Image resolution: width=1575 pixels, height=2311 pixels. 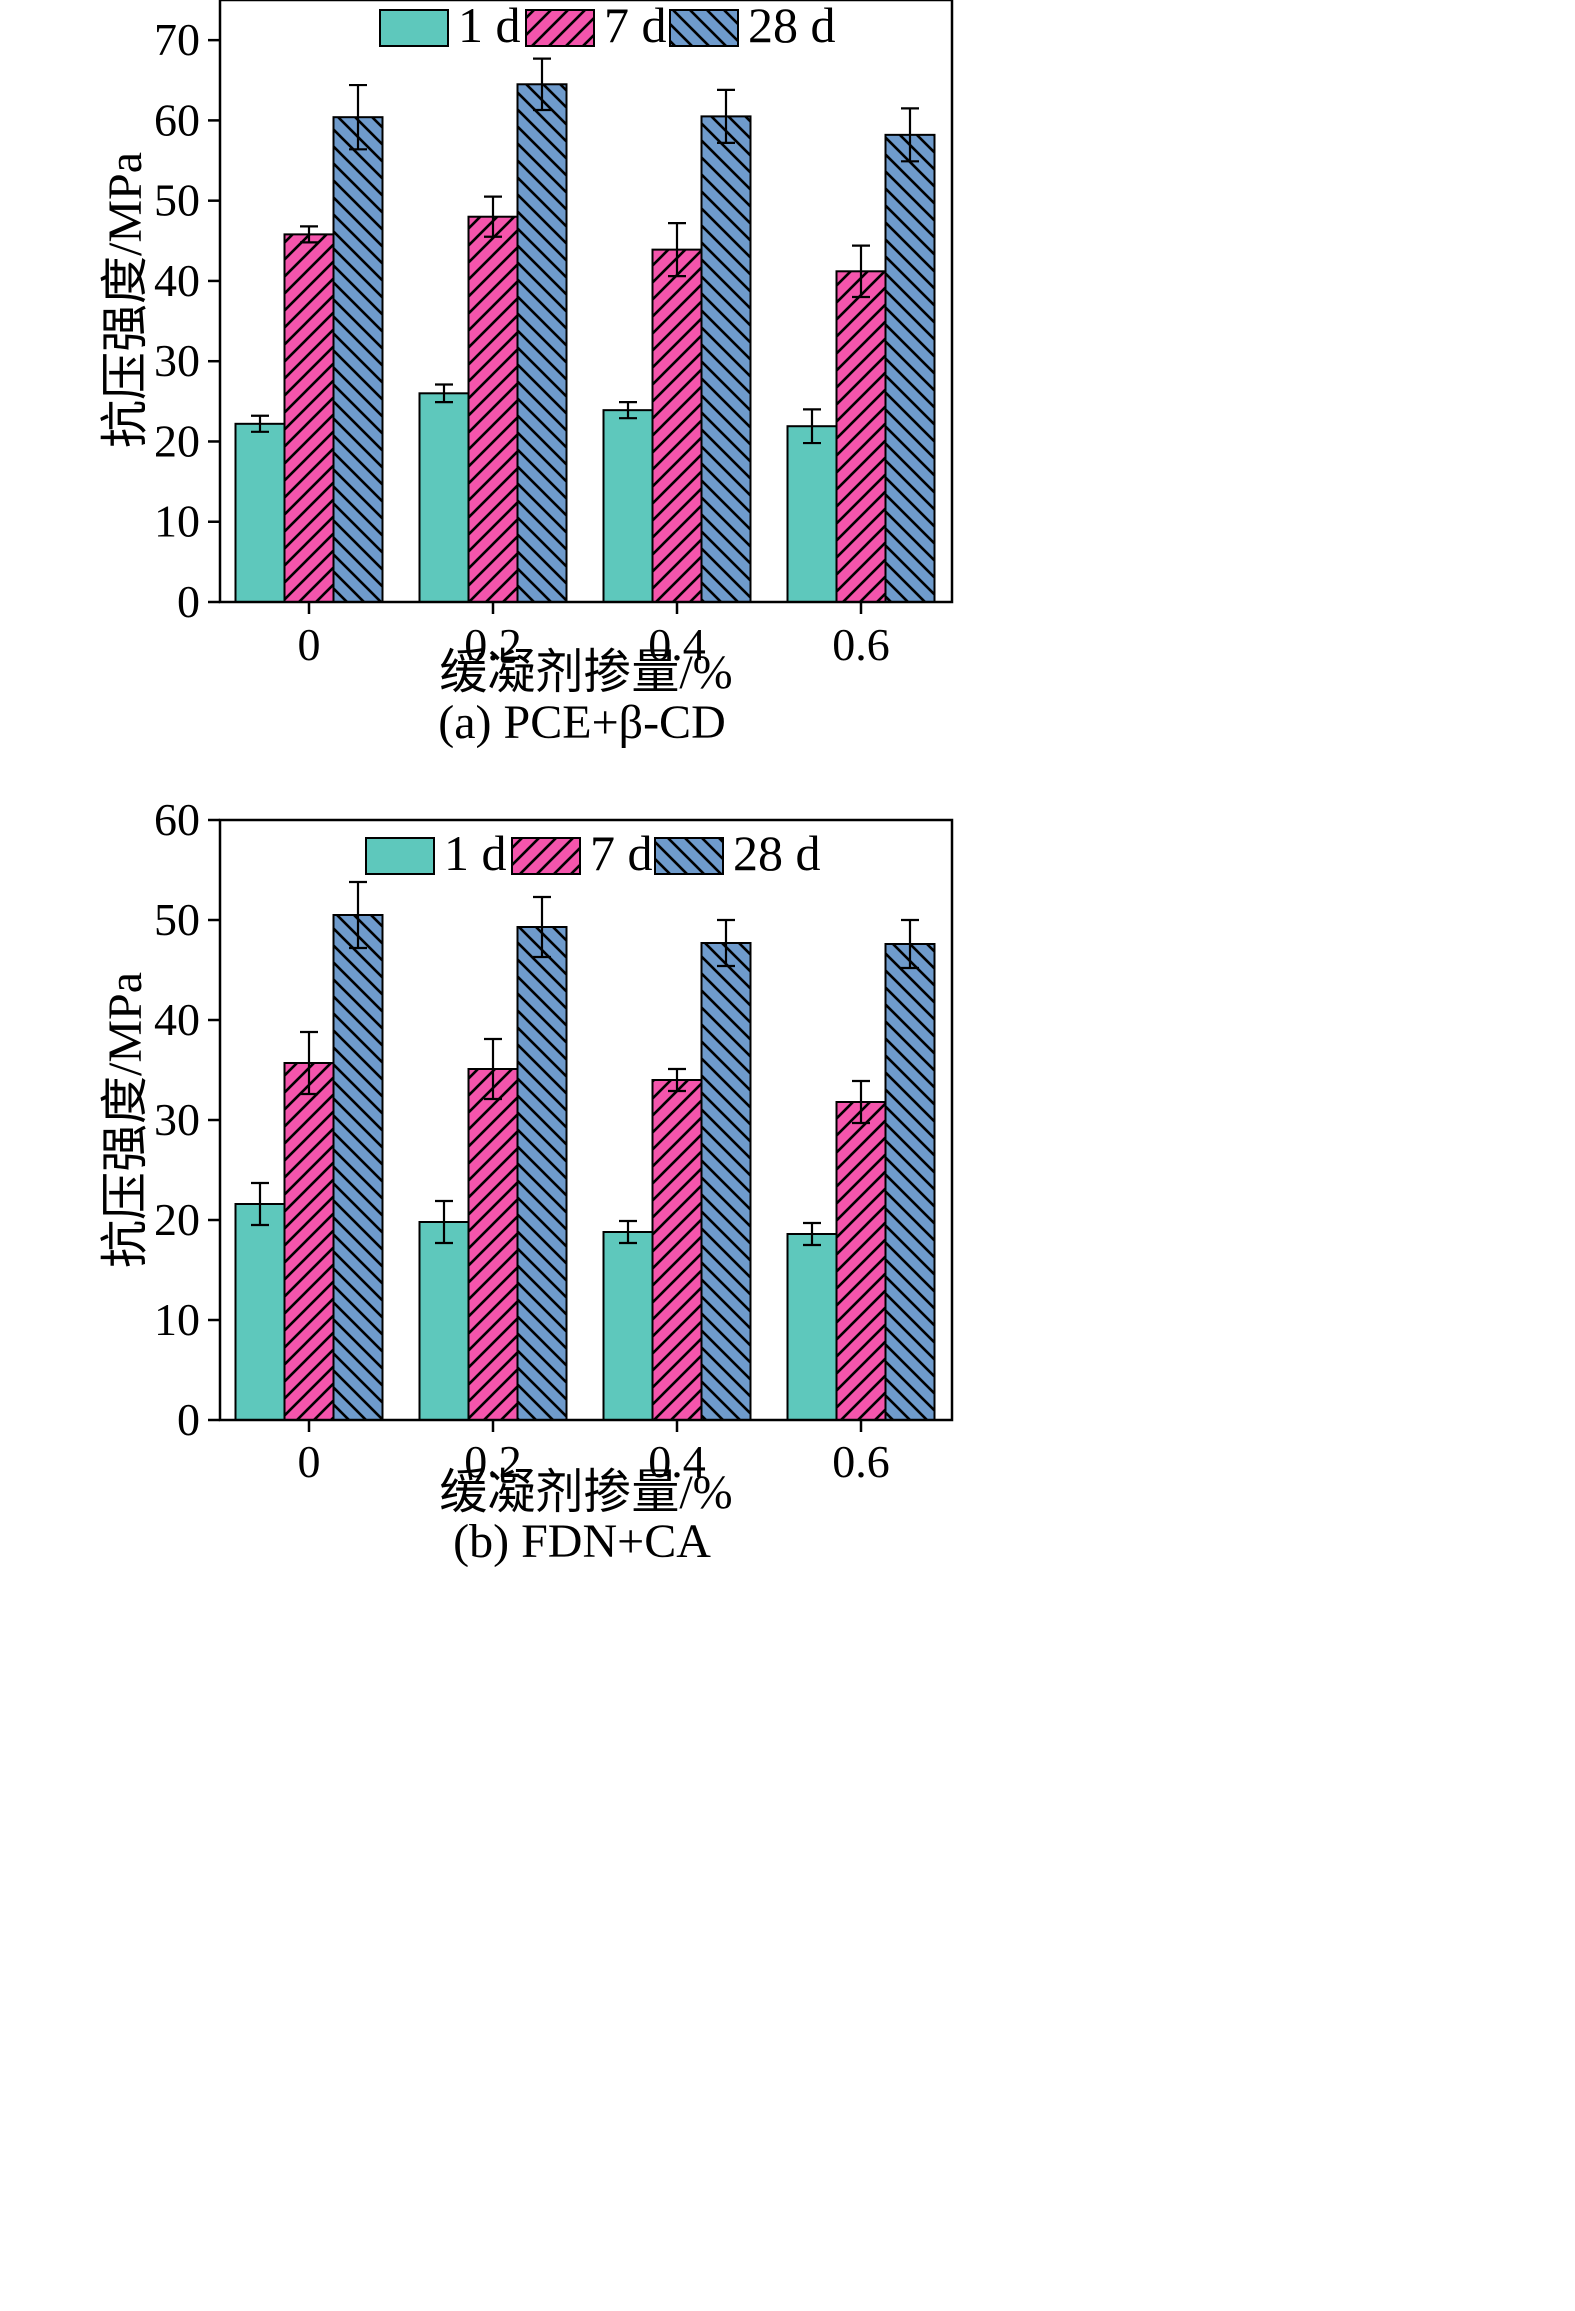 I want to click on bar-a-1d-0.2, so click(x=444, y=497).